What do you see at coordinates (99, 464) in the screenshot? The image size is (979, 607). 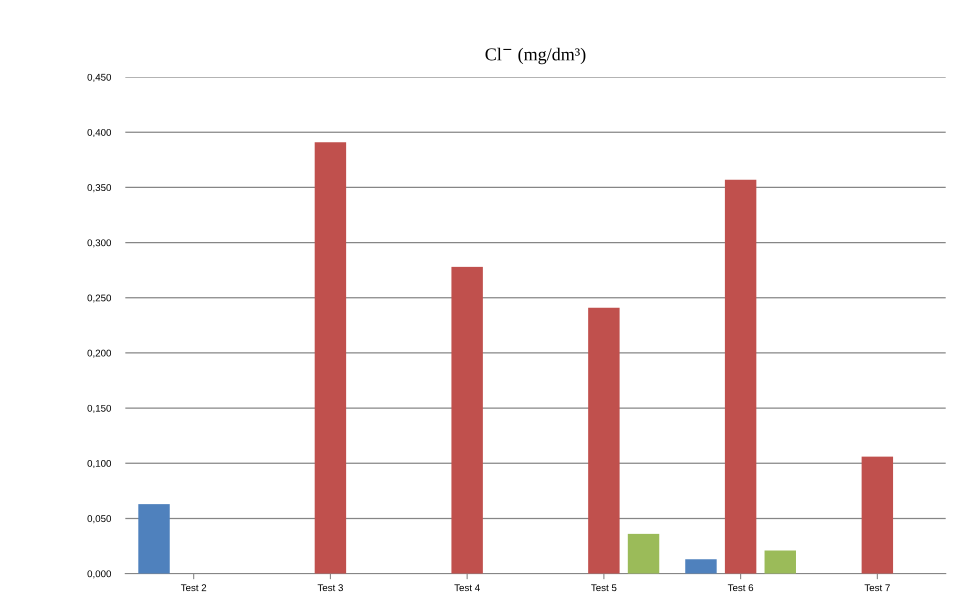 I see `y-tick-label: 0,100` at bounding box center [99, 464].